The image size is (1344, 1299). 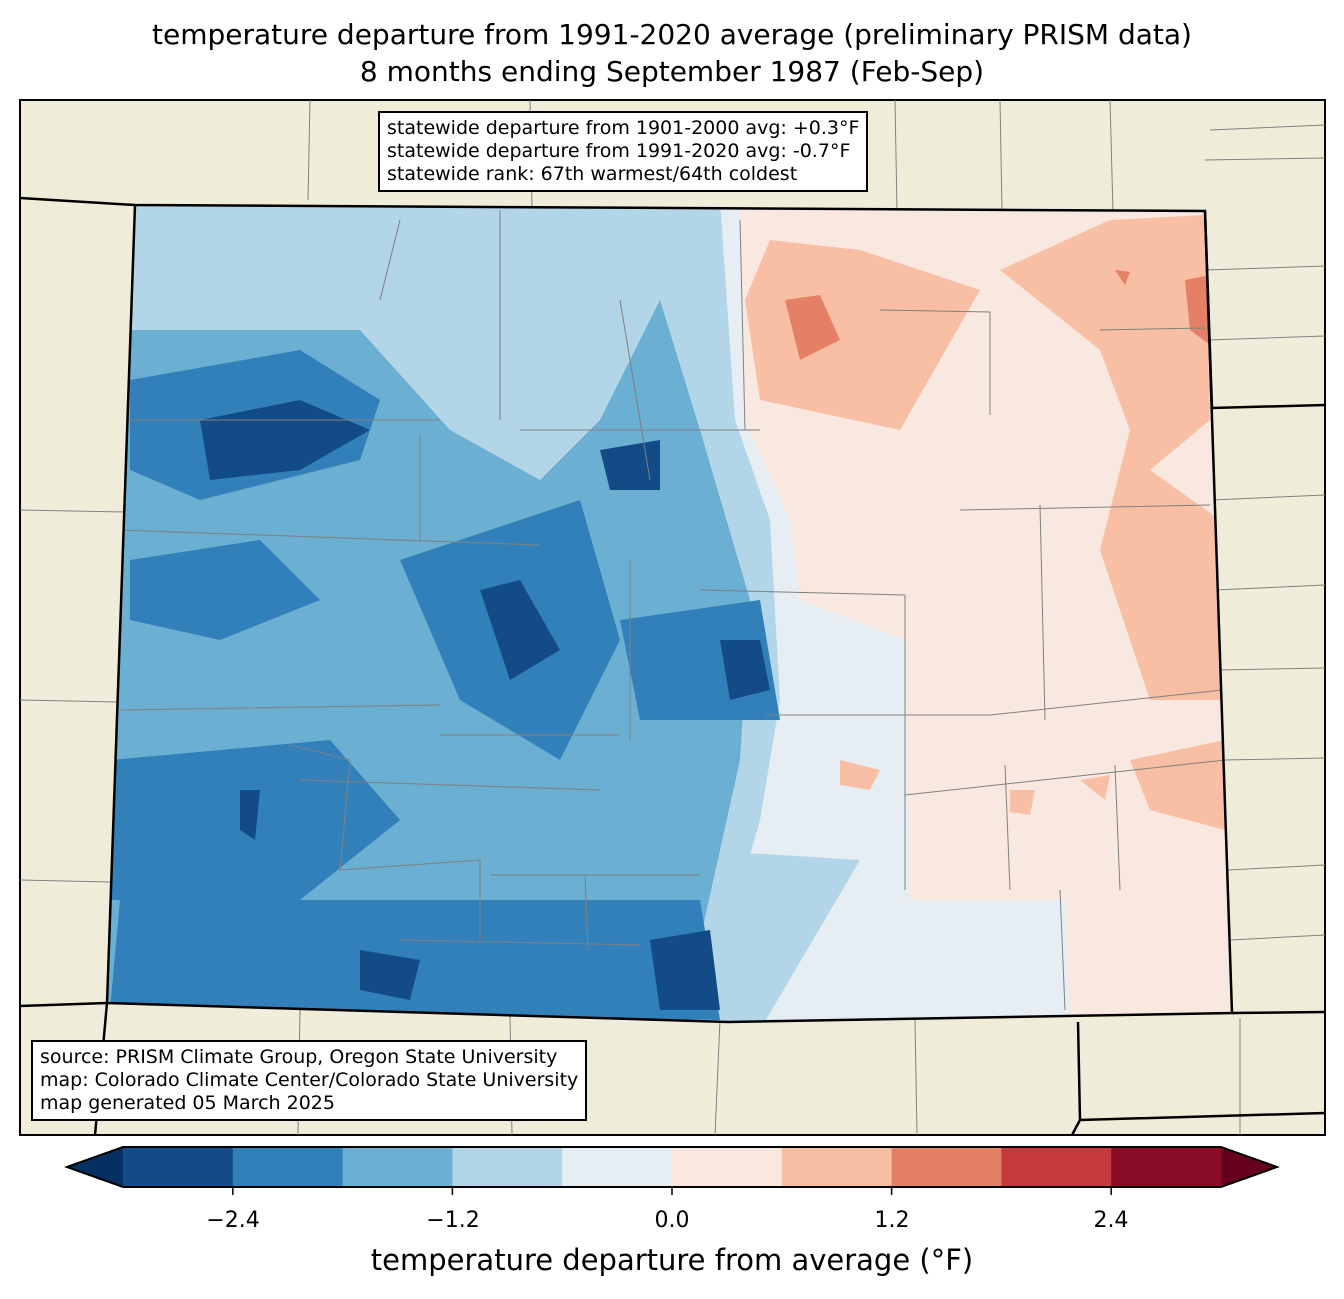 I want to click on colorbar-outline, so click(x=672, y=1167).